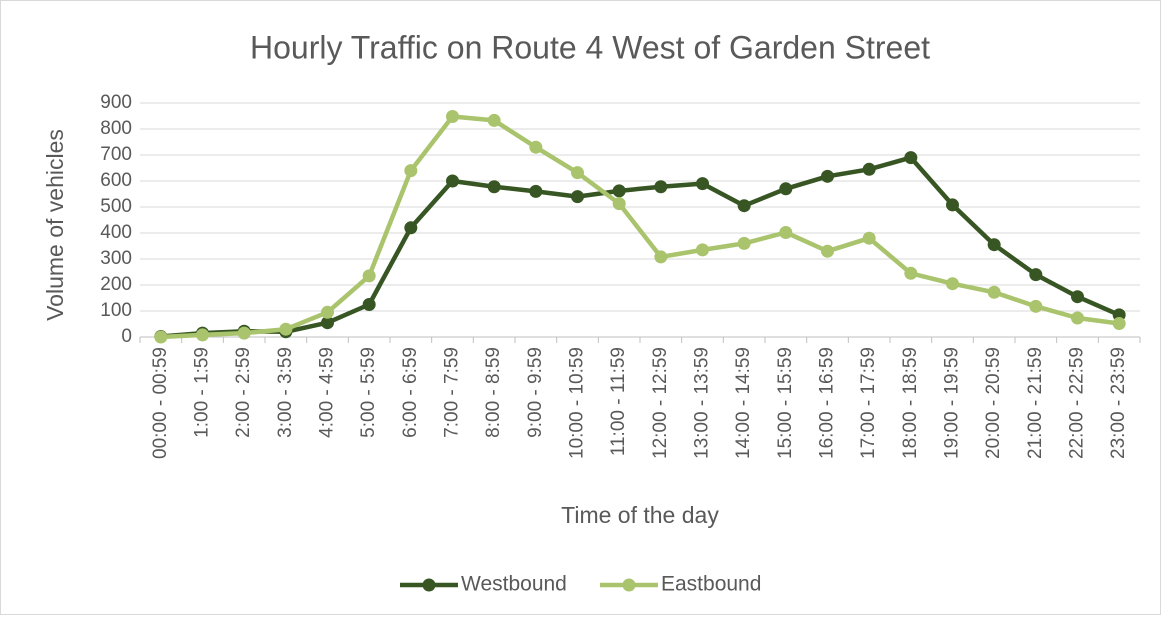 The width and height of the screenshot is (1163, 618). Describe the element at coordinates (116, 310) in the screenshot. I see `y-tick-label: 100` at that location.